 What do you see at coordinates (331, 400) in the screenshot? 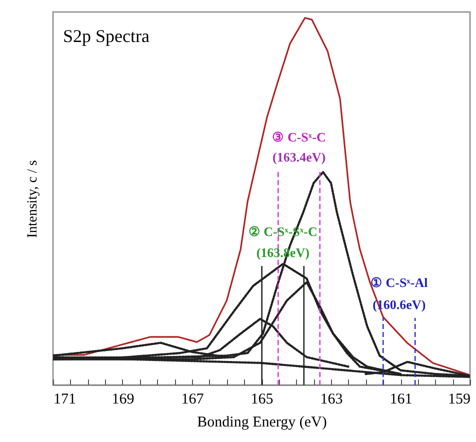
I see `x-tick-label: 163` at bounding box center [331, 400].